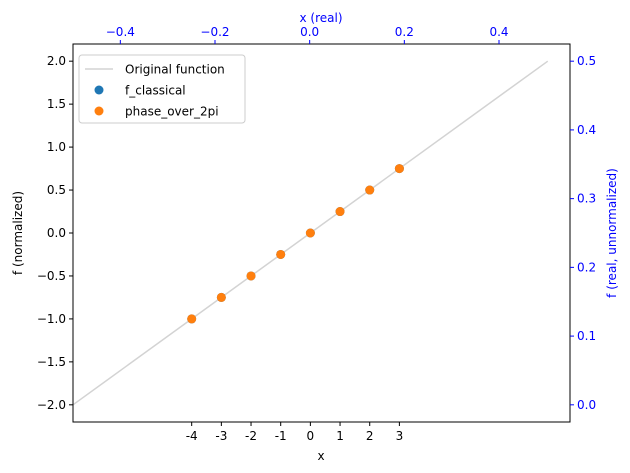  Describe the element at coordinates (56, 190) in the screenshot. I see `y-tick-label: 0.5` at that location.